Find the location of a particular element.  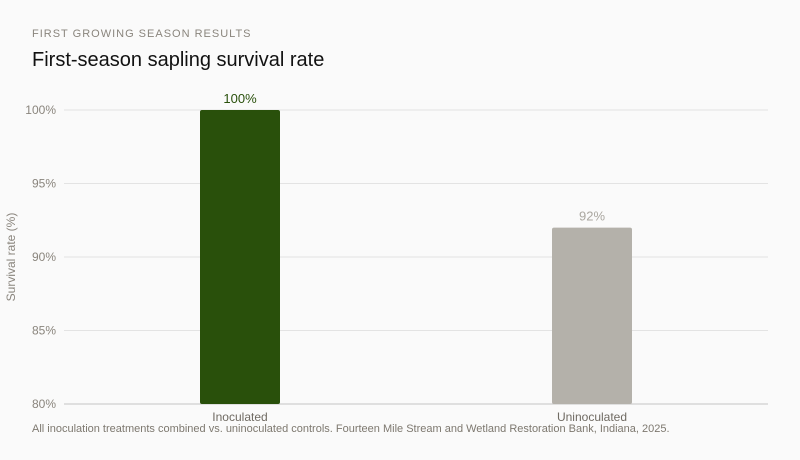

y-tick-label: 100% is located at coordinates (40, 110).